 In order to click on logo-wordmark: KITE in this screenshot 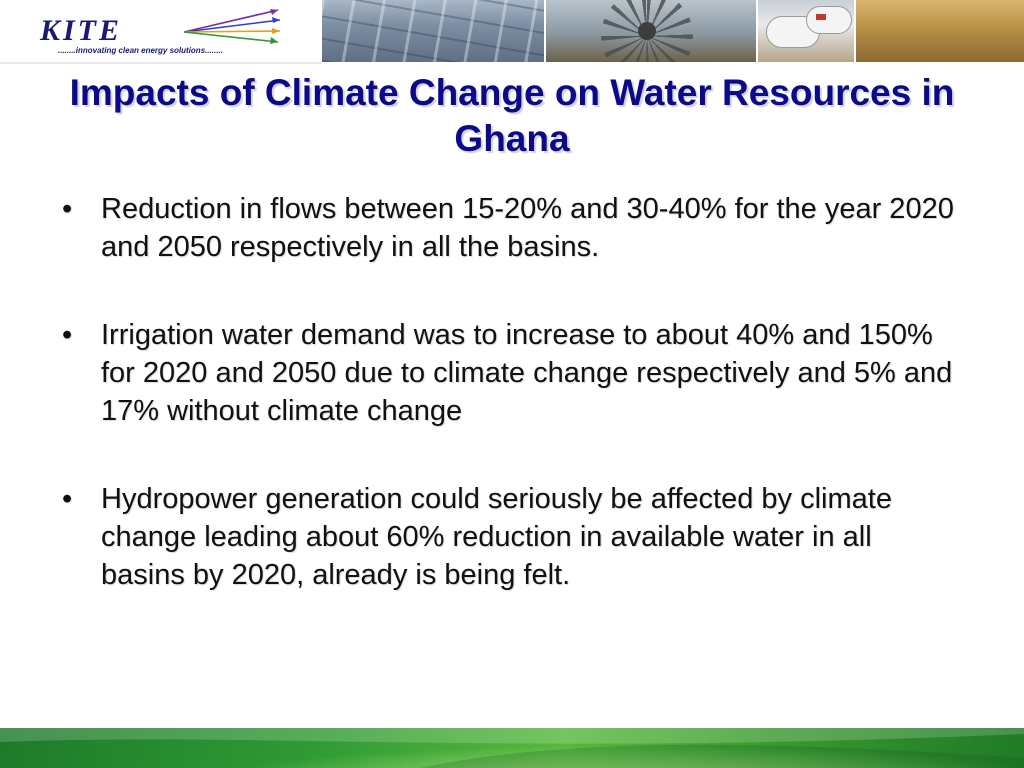, I will do `click(81, 30)`.